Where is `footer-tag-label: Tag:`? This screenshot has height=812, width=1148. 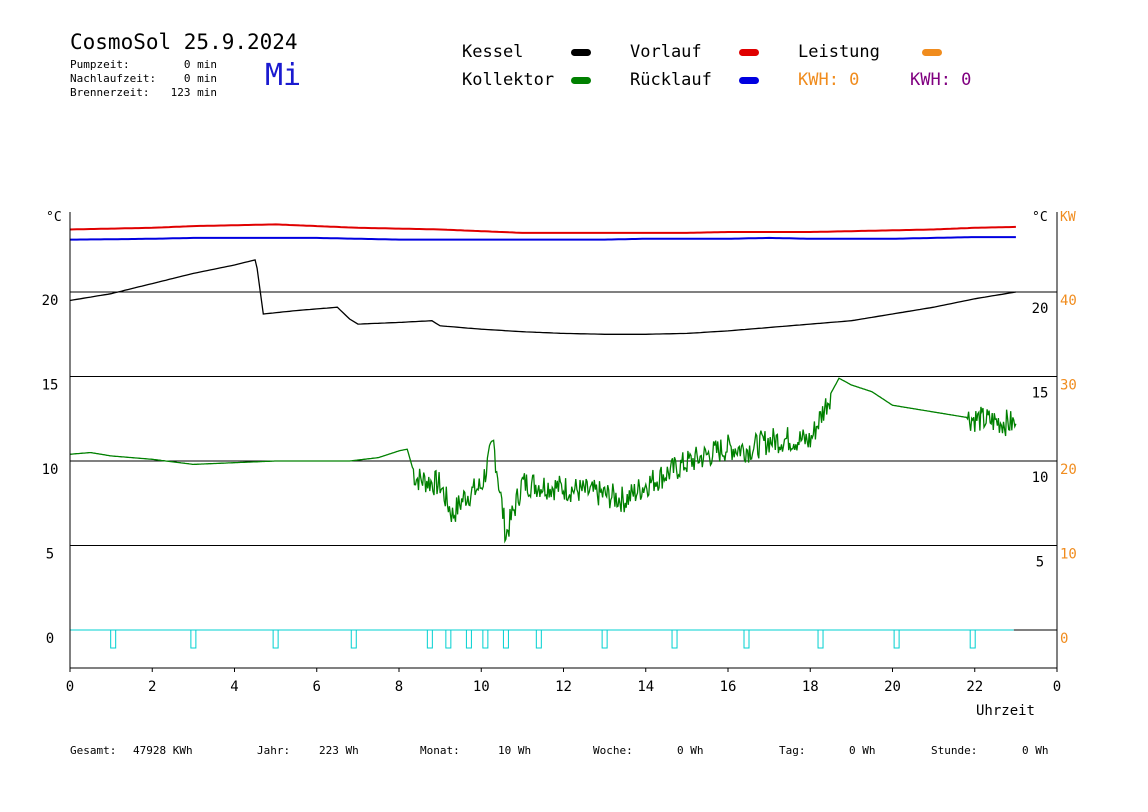 footer-tag-label: Tag: is located at coordinates (792, 750).